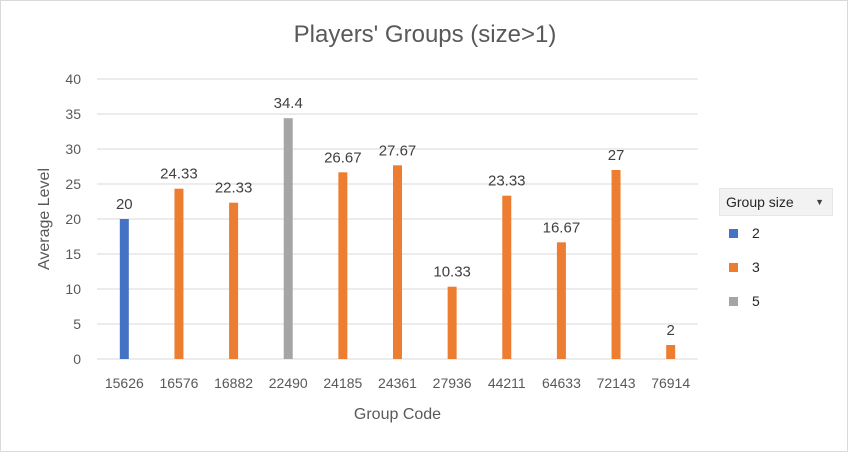  I want to click on data-label: 10.33, so click(452, 272).